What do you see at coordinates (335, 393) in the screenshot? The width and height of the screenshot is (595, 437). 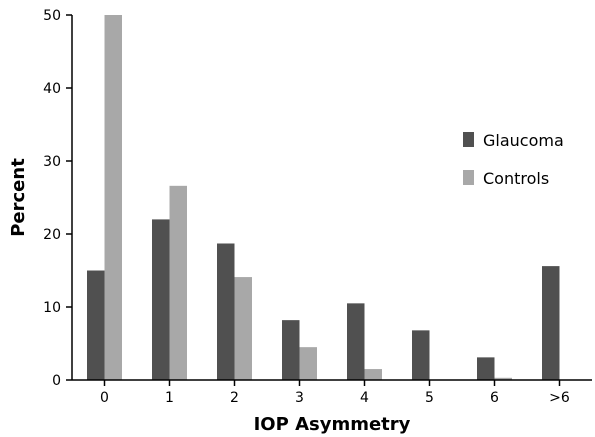 I see `x-ticks: 0 1 2 3 4 5 6 >6` at bounding box center [335, 393].